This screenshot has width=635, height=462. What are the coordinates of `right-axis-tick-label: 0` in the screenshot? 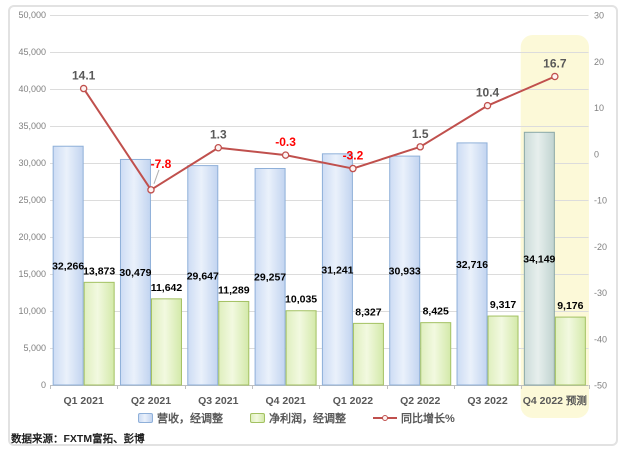 It's located at (596, 154).